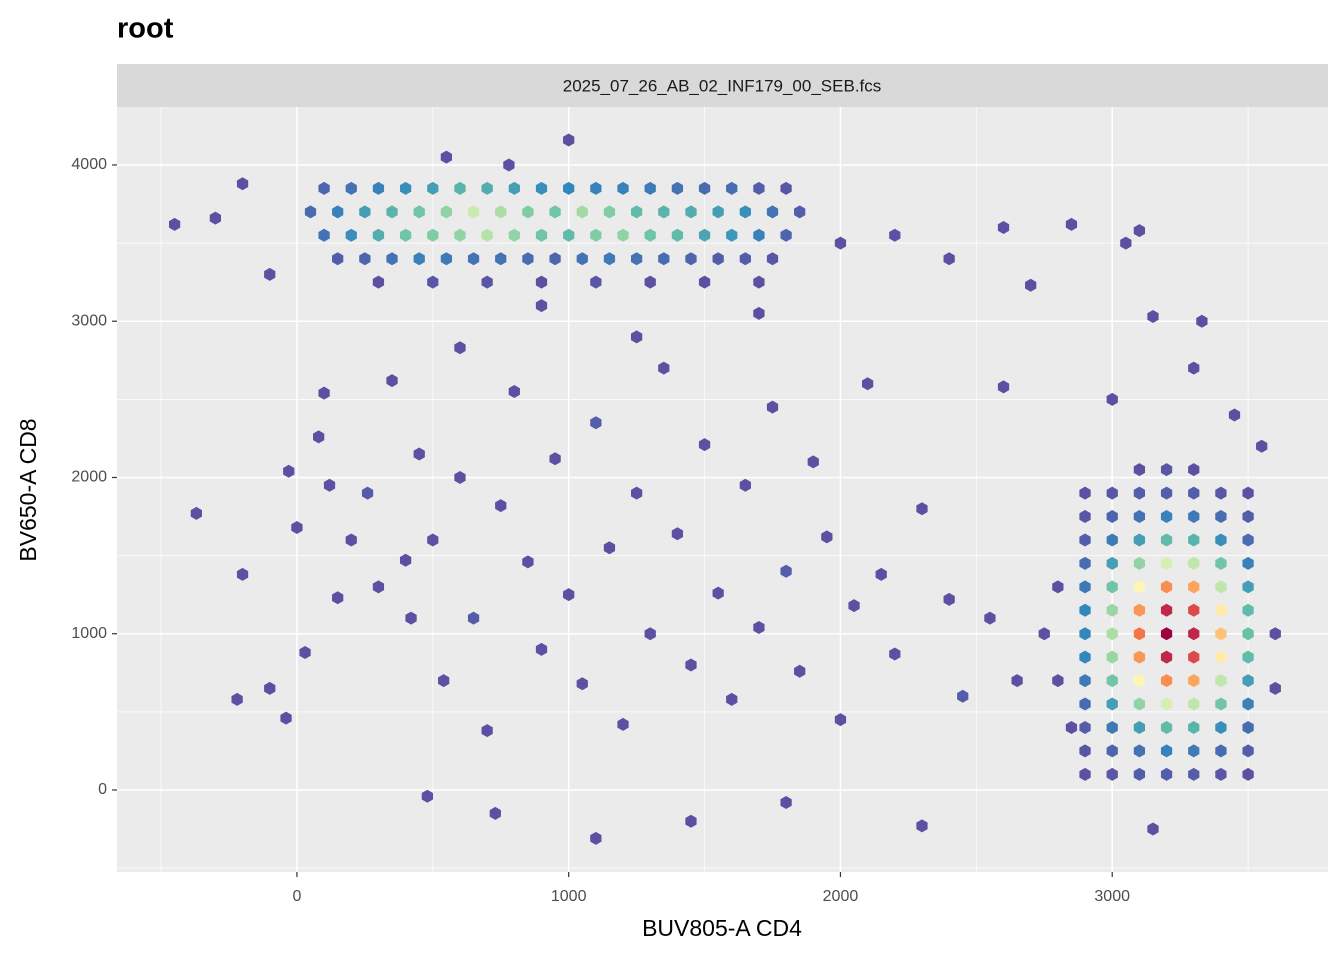 Image resolution: width=1344 pixels, height=960 pixels. What do you see at coordinates (722, 928) in the screenshot?
I see `x-axis-label: BUV805-A CD4` at bounding box center [722, 928].